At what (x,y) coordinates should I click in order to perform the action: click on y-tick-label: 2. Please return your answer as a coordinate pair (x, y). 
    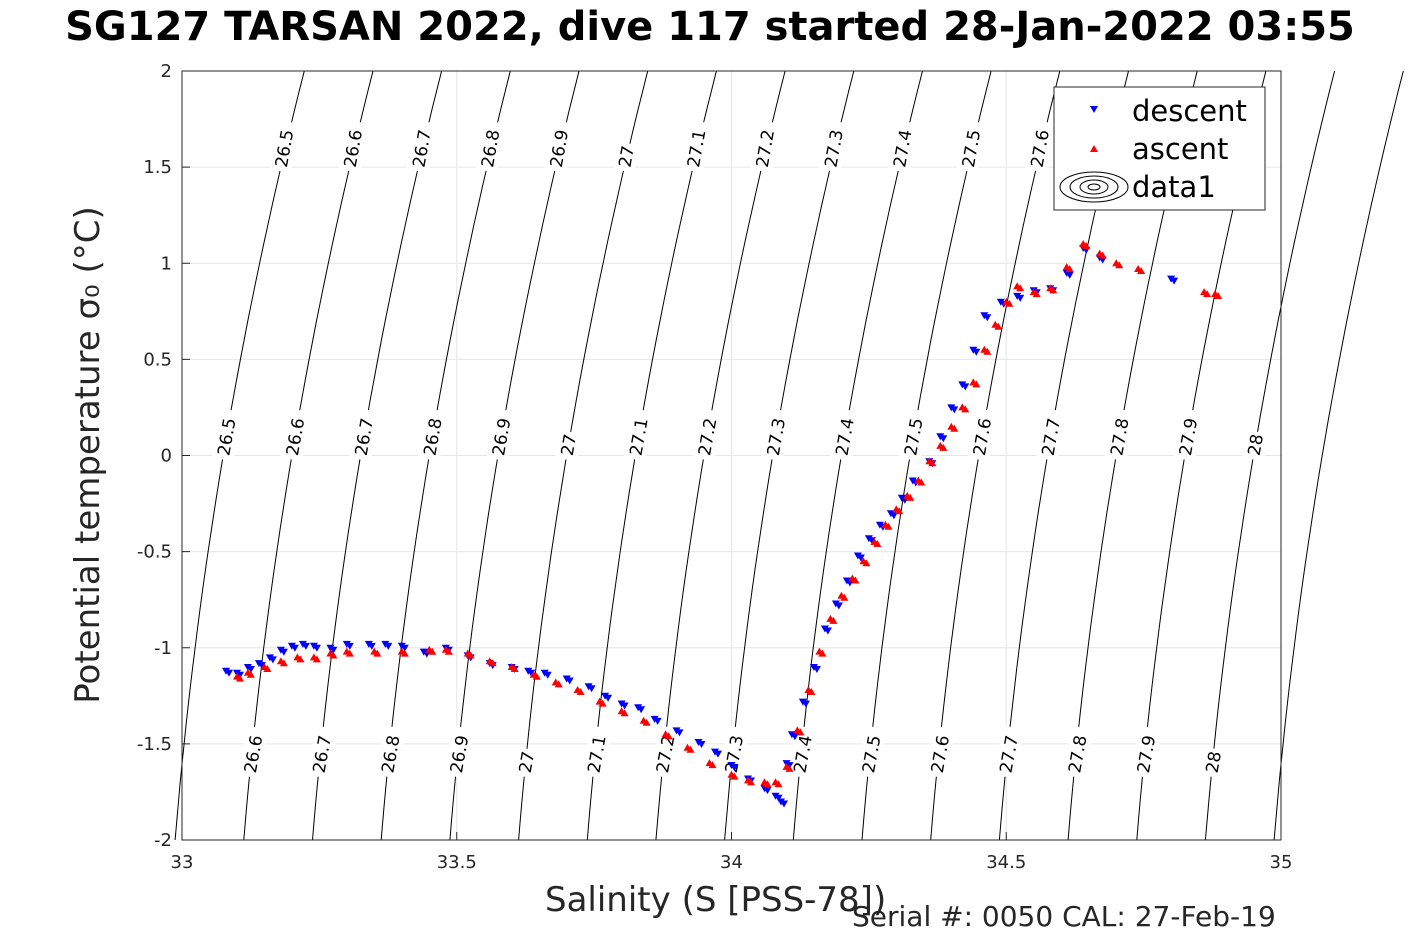
    Looking at the image, I should click on (166, 71).